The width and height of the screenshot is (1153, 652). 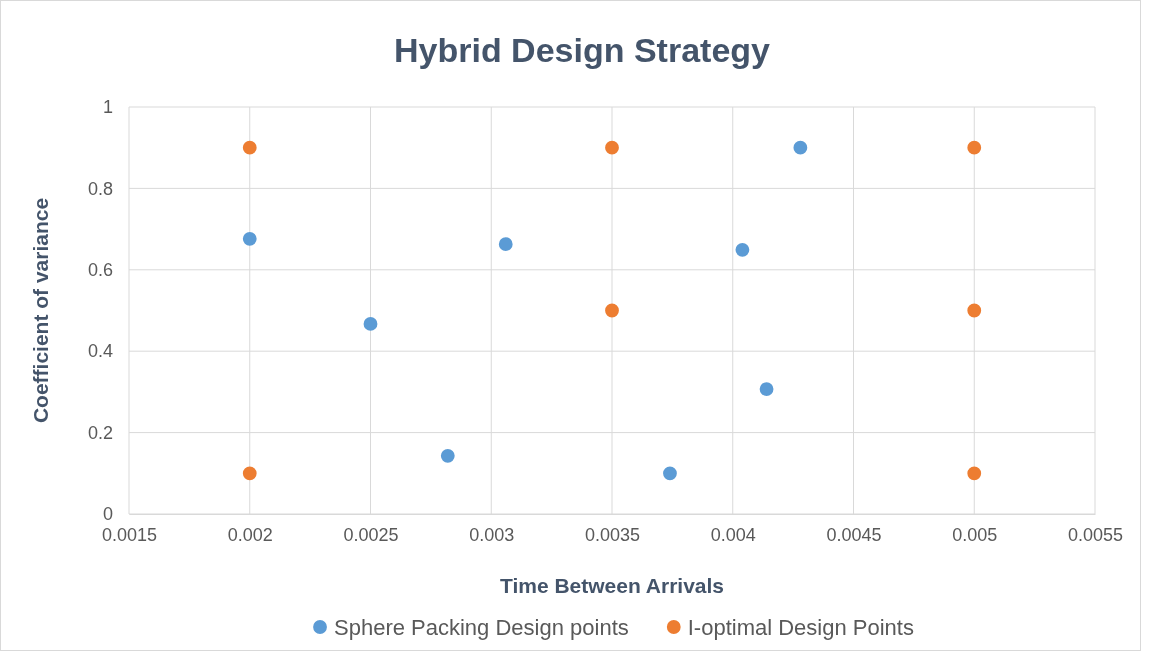 I want to click on y-tick-label: 0, so click(x=107, y=514).